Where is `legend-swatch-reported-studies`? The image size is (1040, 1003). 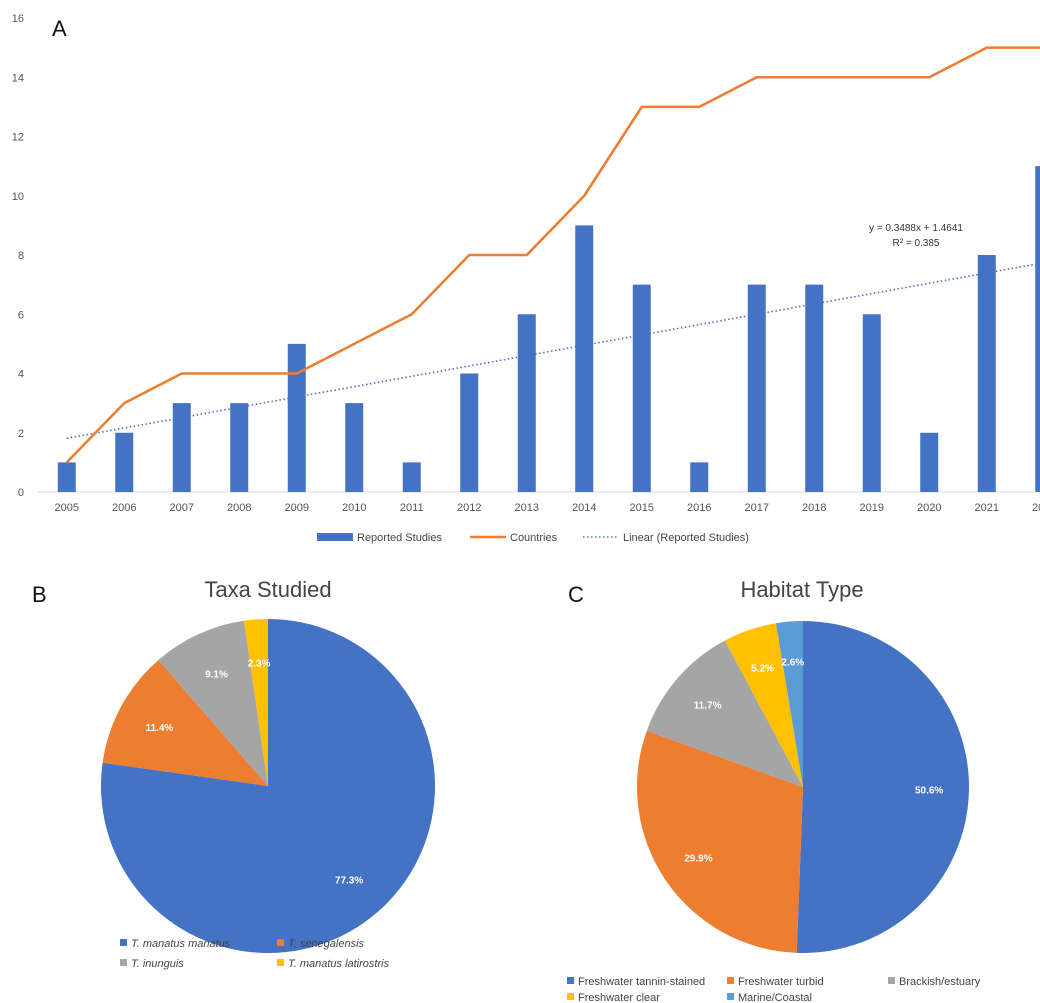 legend-swatch-reported-studies is located at coordinates (335, 537).